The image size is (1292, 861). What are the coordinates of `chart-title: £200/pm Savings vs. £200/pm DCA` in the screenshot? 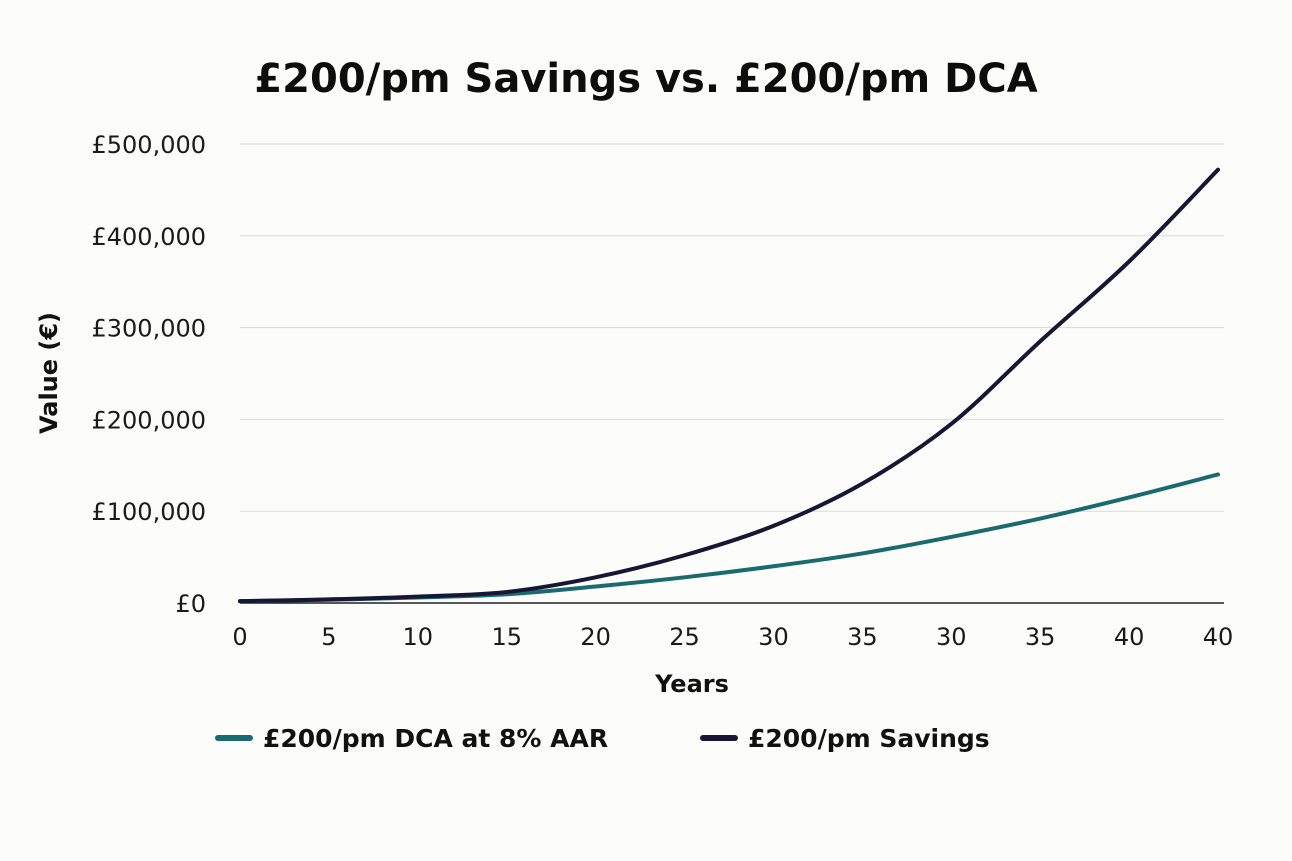 It's located at (645, 79).